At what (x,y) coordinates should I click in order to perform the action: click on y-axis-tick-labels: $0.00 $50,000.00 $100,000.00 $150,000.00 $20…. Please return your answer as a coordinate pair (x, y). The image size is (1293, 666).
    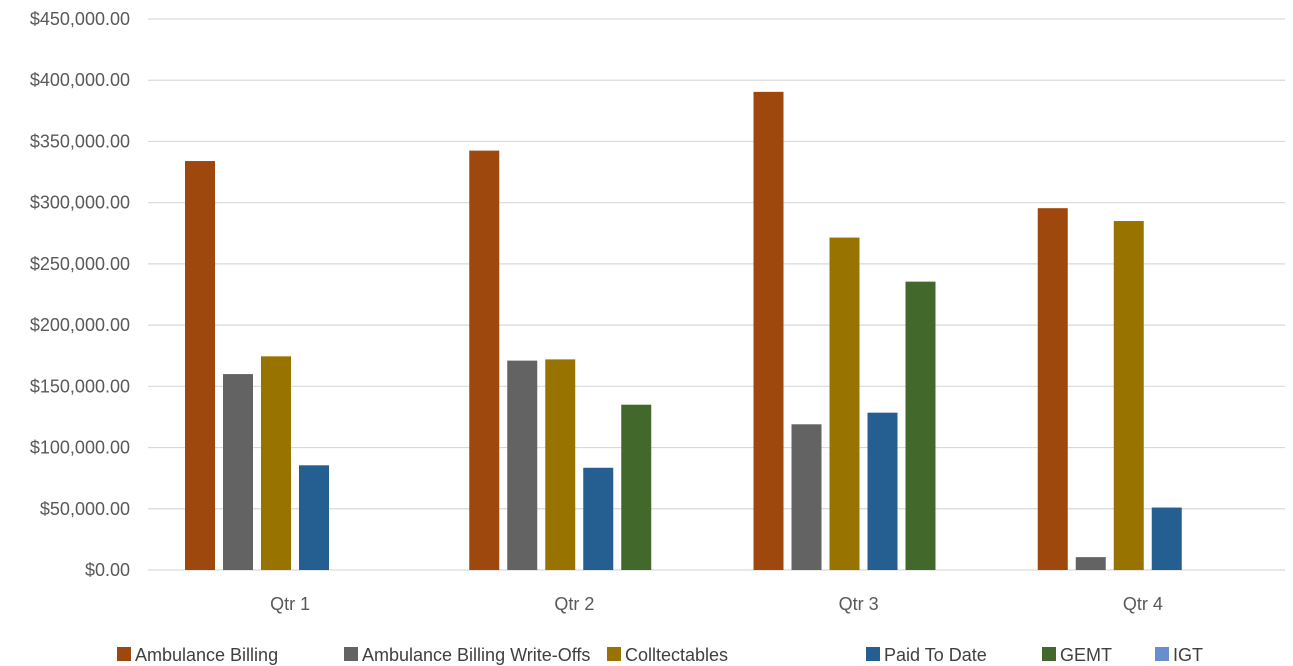
    Looking at the image, I should click on (80, 294).